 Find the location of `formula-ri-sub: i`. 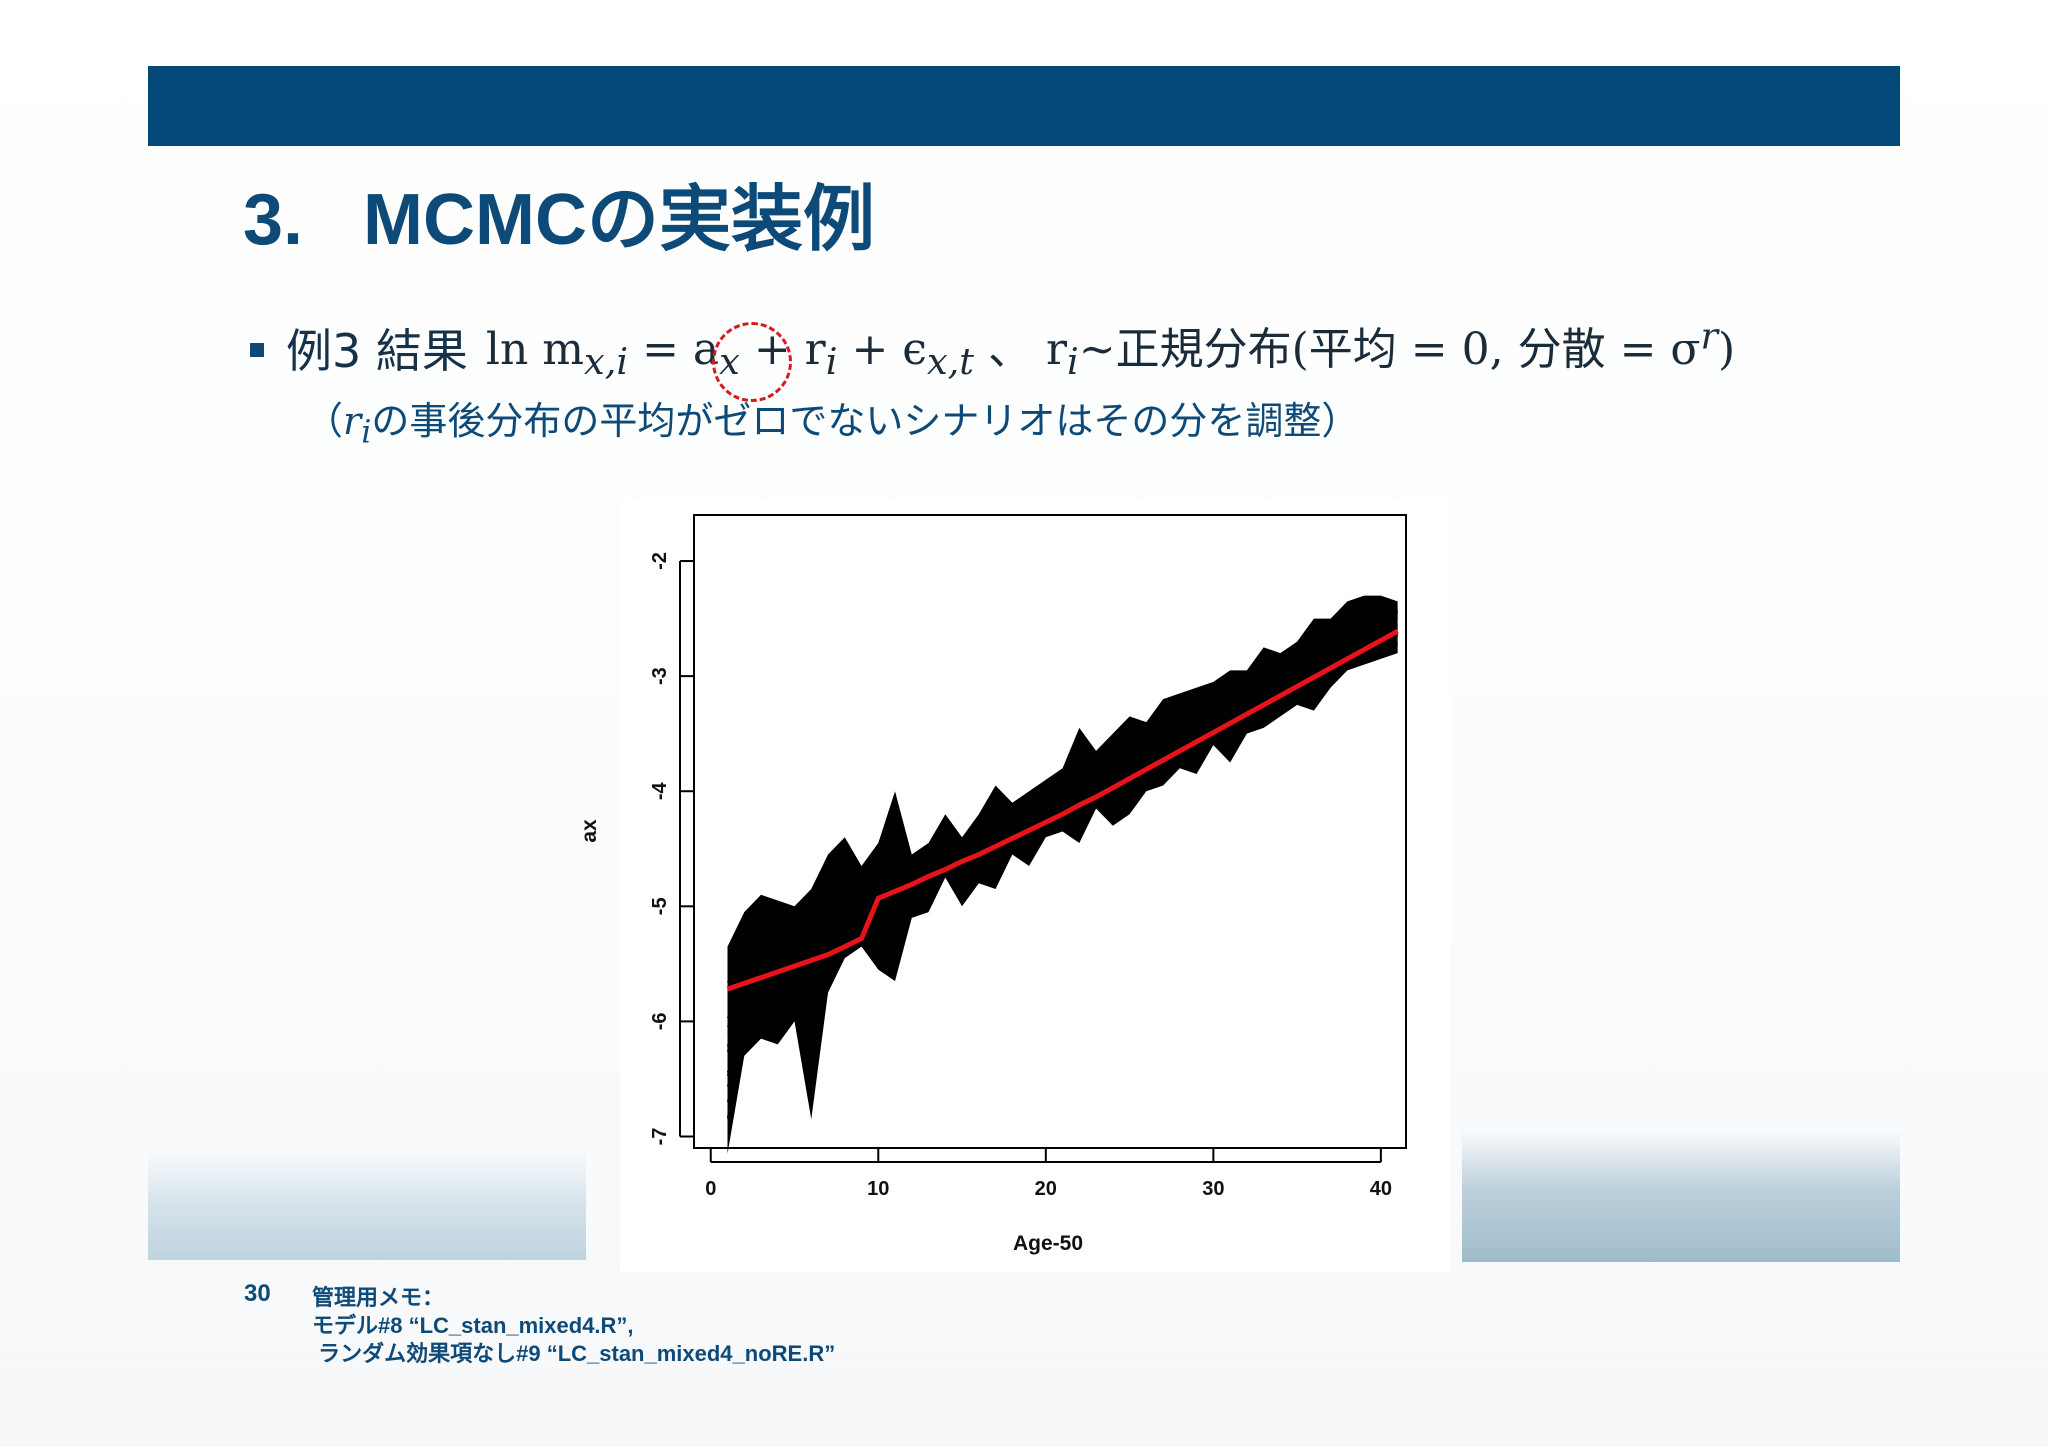

formula-ri-sub: i is located at coordinates (831, 361).